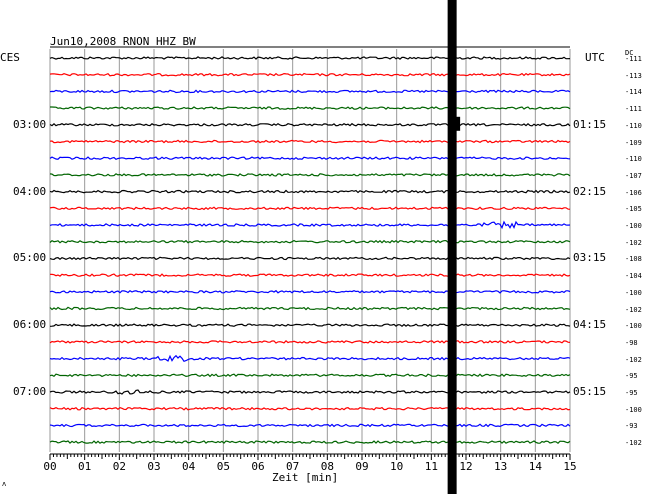 This screenshot has height=494, width=650. What do you see at coordinates (595, 57) in the screenshot?
I see `right-timezone-label: UTC` at bounding box center [595, 57].